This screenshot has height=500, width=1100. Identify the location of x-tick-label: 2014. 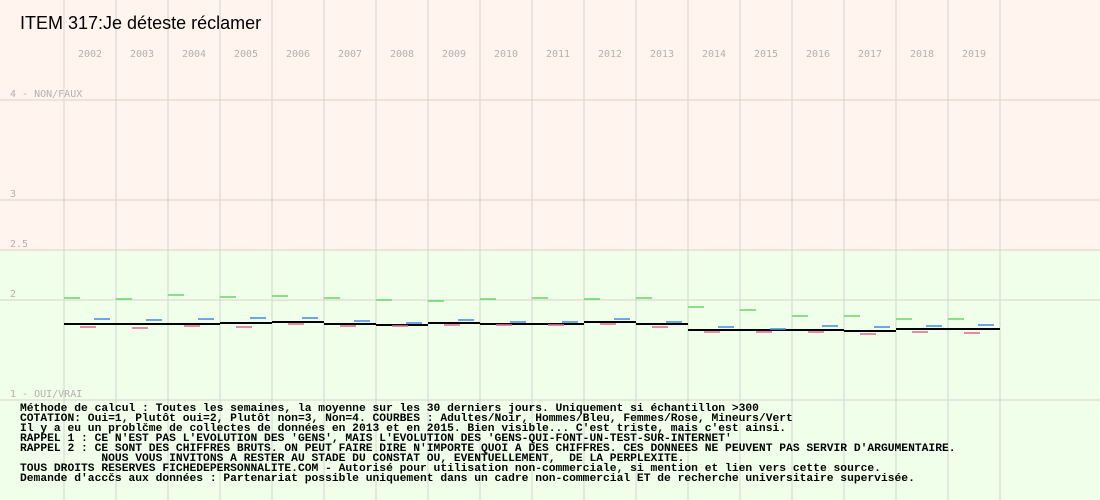
(714, 54).